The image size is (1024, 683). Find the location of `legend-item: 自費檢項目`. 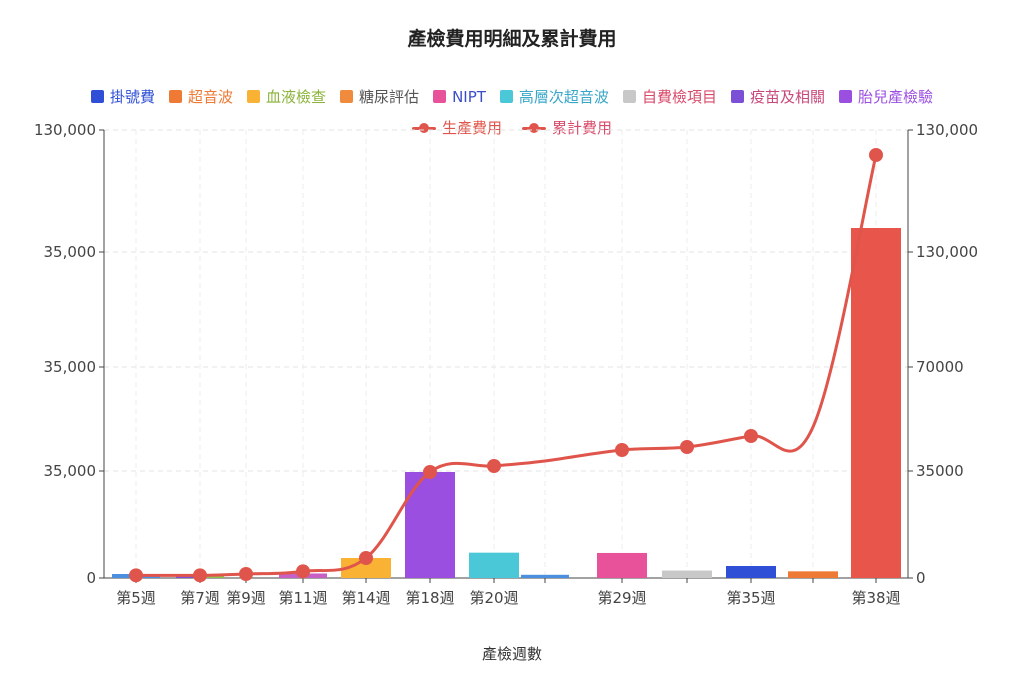

legend-item: 自費檢項目 is located at coordinates (669, 96).